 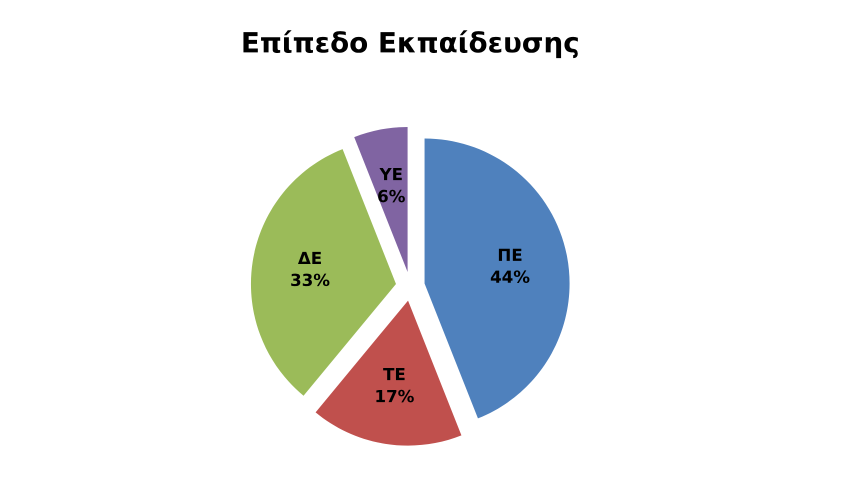 What do you see at coordinates (394, 374) in the screenshot?
I see `slice-label: ΤΕ` at bounding box center [394, 374].